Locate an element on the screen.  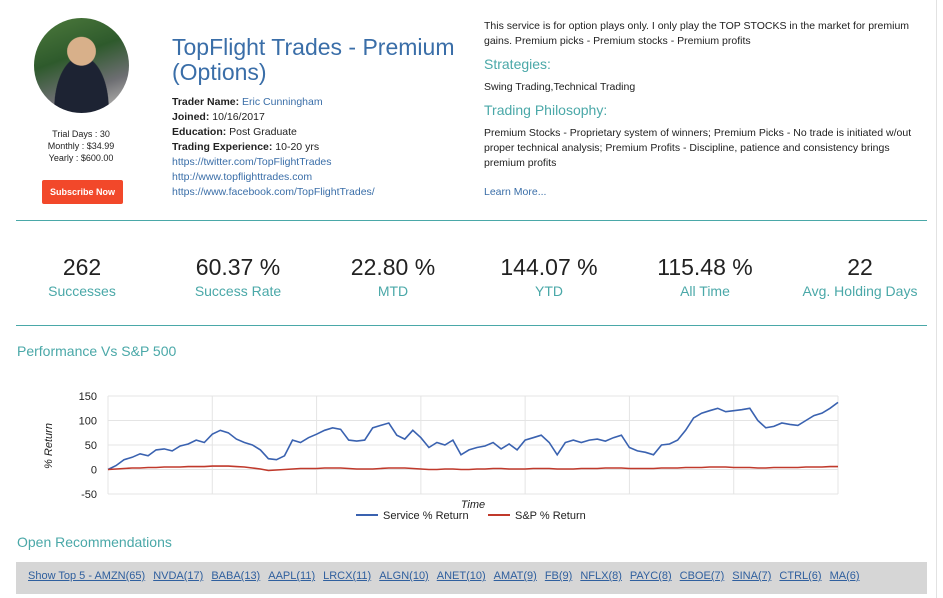
joined-label: Joined: is located at coordinates (191, 117).